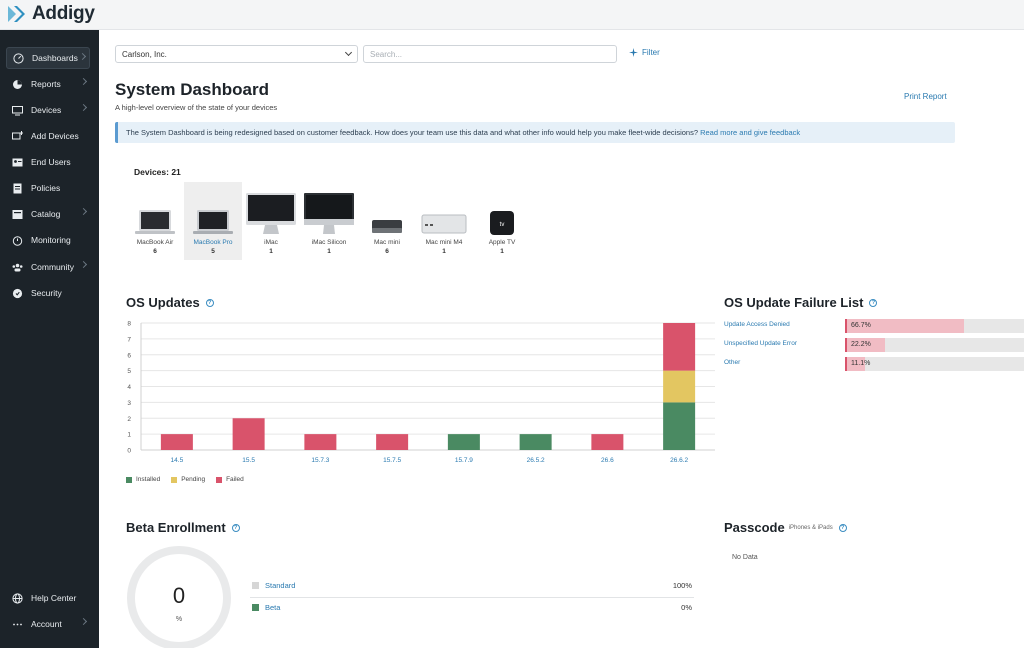  I want to click on beta-label: Standard, so click(280, 585).